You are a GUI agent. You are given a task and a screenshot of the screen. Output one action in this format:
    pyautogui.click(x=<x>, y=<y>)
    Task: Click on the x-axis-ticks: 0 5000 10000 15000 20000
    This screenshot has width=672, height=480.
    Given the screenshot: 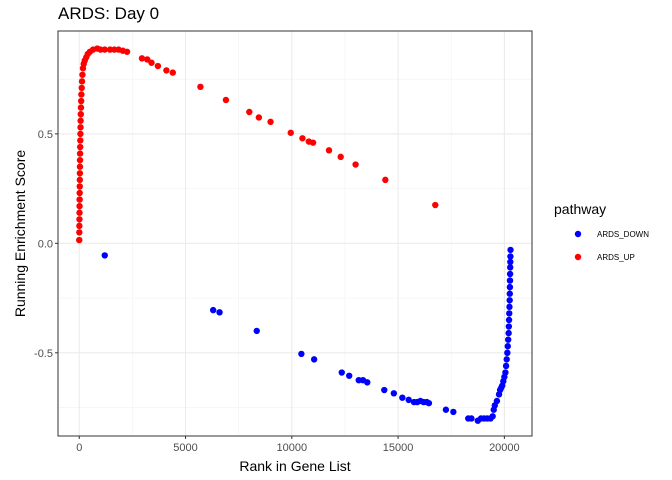 What is the action you would take?
    pyautogui.click(x=298, y=445)
    